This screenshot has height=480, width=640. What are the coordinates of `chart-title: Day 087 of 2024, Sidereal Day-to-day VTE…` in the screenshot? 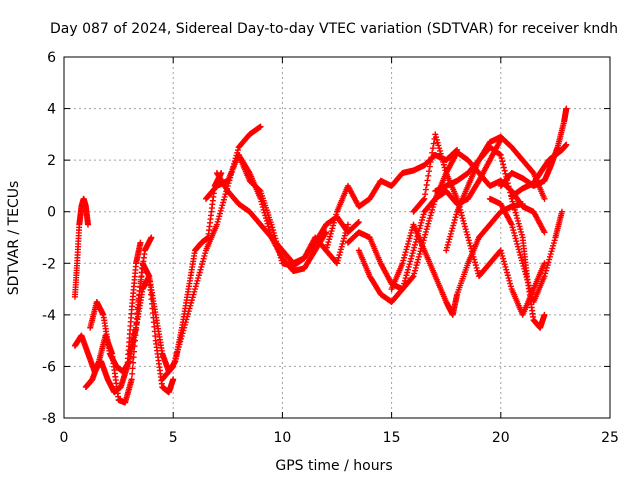 It's located at (334, 29).